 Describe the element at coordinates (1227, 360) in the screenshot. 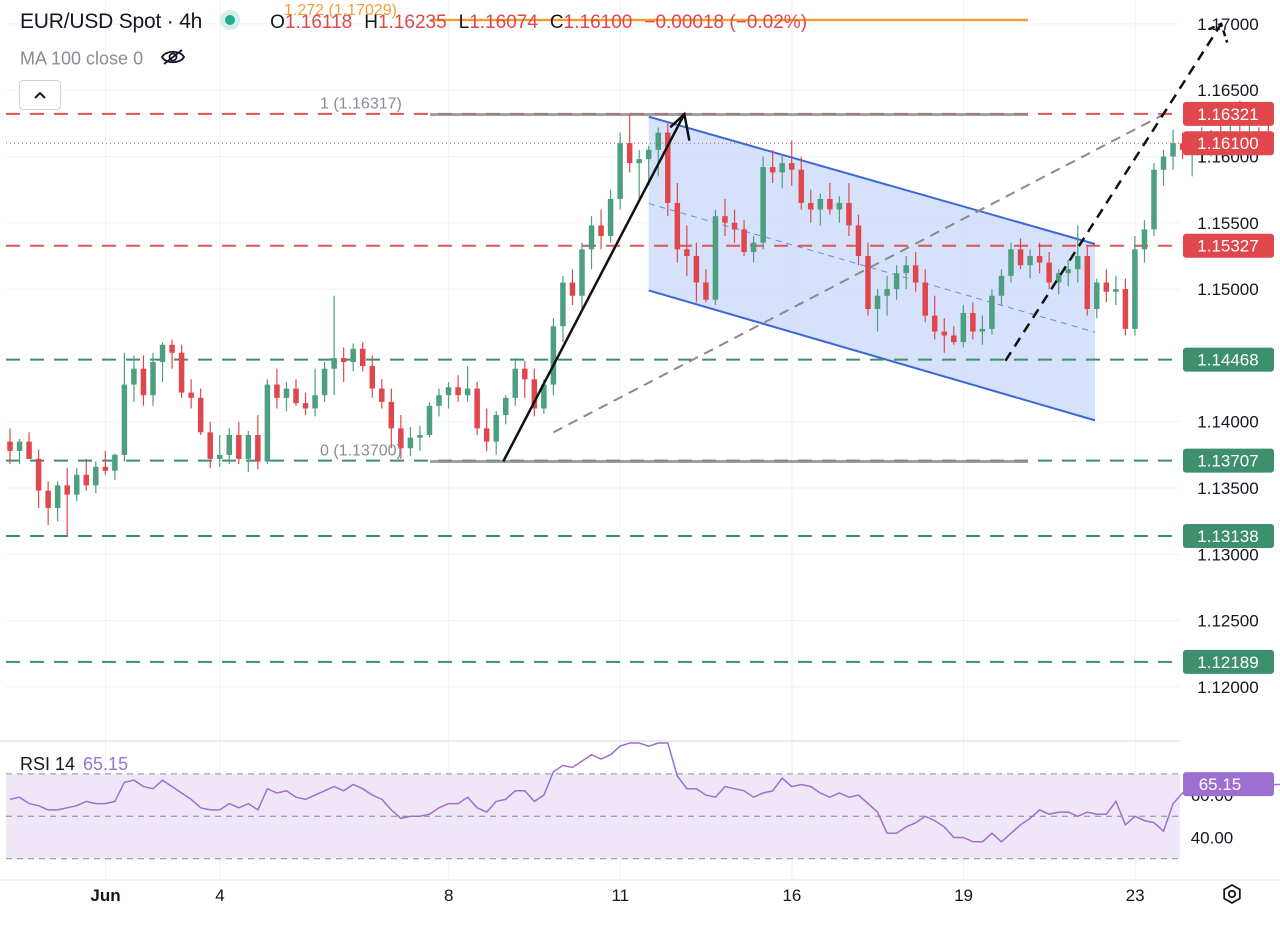

I see `level-price-badge: 1.14468` at that location.